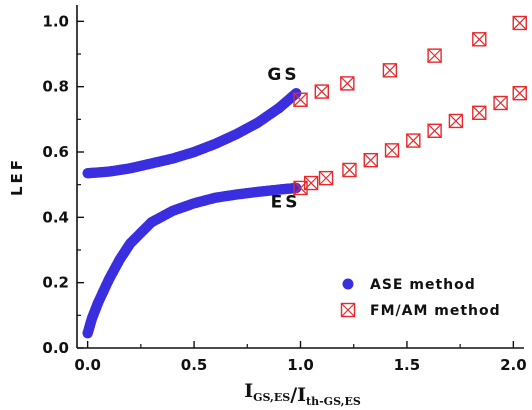 Image resolution: width=532 pixels, height=410 pixels. What do you see at coordinates (55, 87) in the screenshot?
I see `y-tick-label: 0.8` at bounding box center [55, 87].